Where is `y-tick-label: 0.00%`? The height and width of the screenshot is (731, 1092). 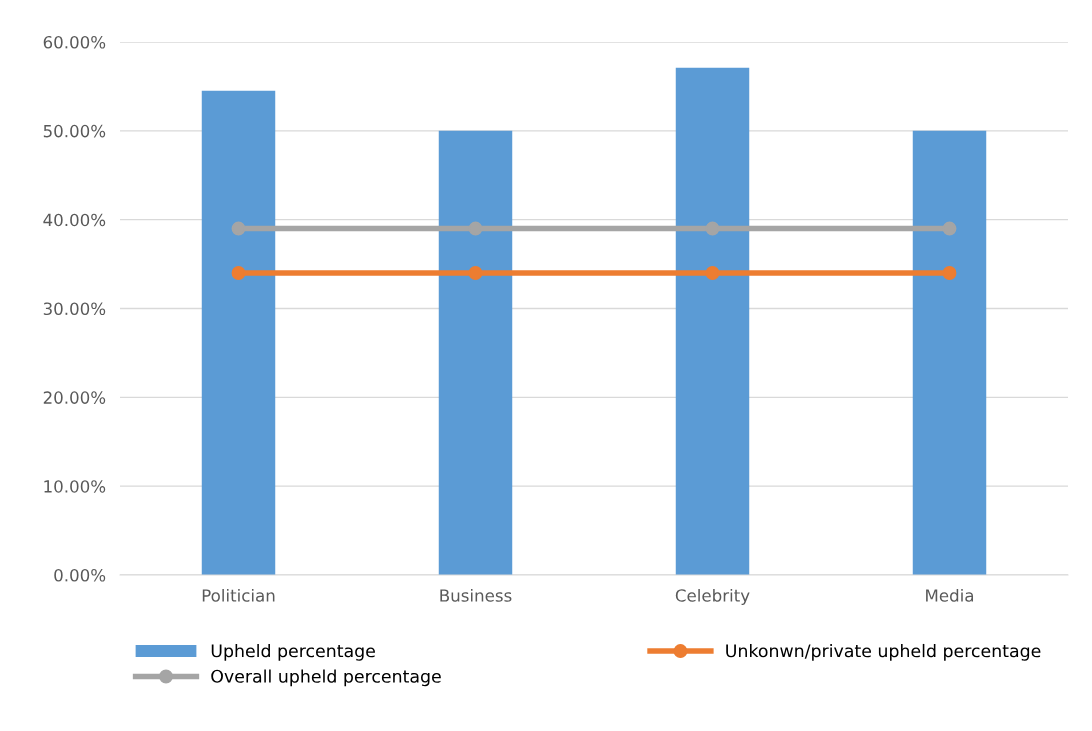 y-tick-label: 0.00% is located at coordinates (80, 575).